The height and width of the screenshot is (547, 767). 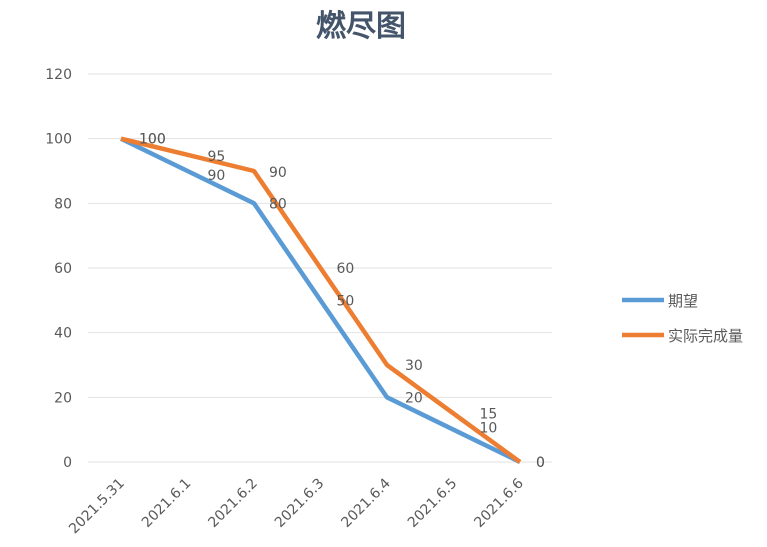 I want to click on y-tick-label: 120, so click(x=58, y=75).